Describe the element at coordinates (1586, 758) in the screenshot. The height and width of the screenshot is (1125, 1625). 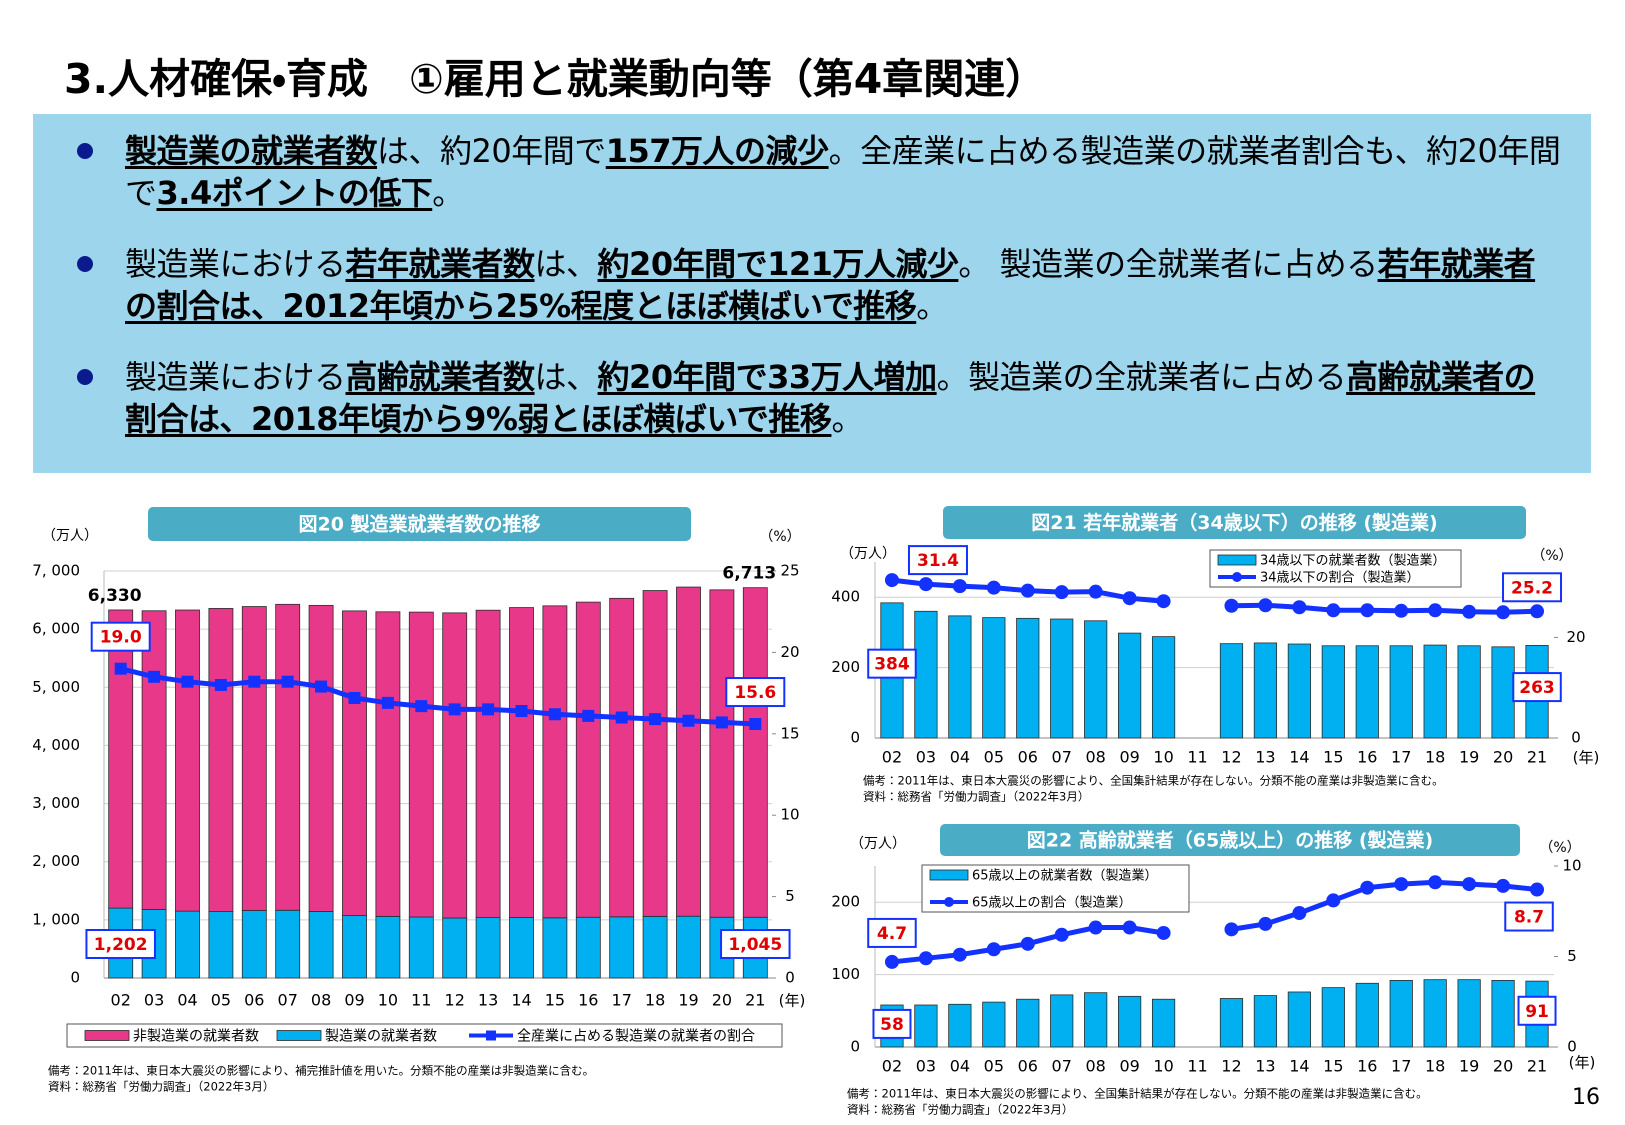
I see `x-unit: (年)` at that location.